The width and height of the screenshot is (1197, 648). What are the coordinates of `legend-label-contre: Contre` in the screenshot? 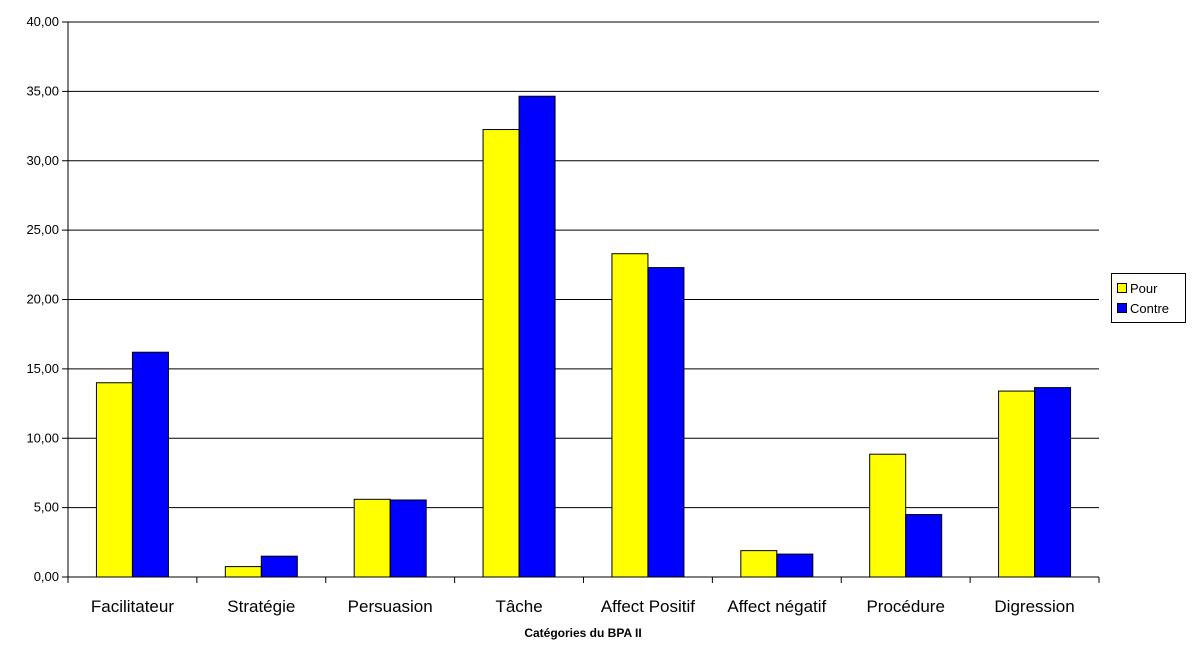 It's located at (1150, 308).